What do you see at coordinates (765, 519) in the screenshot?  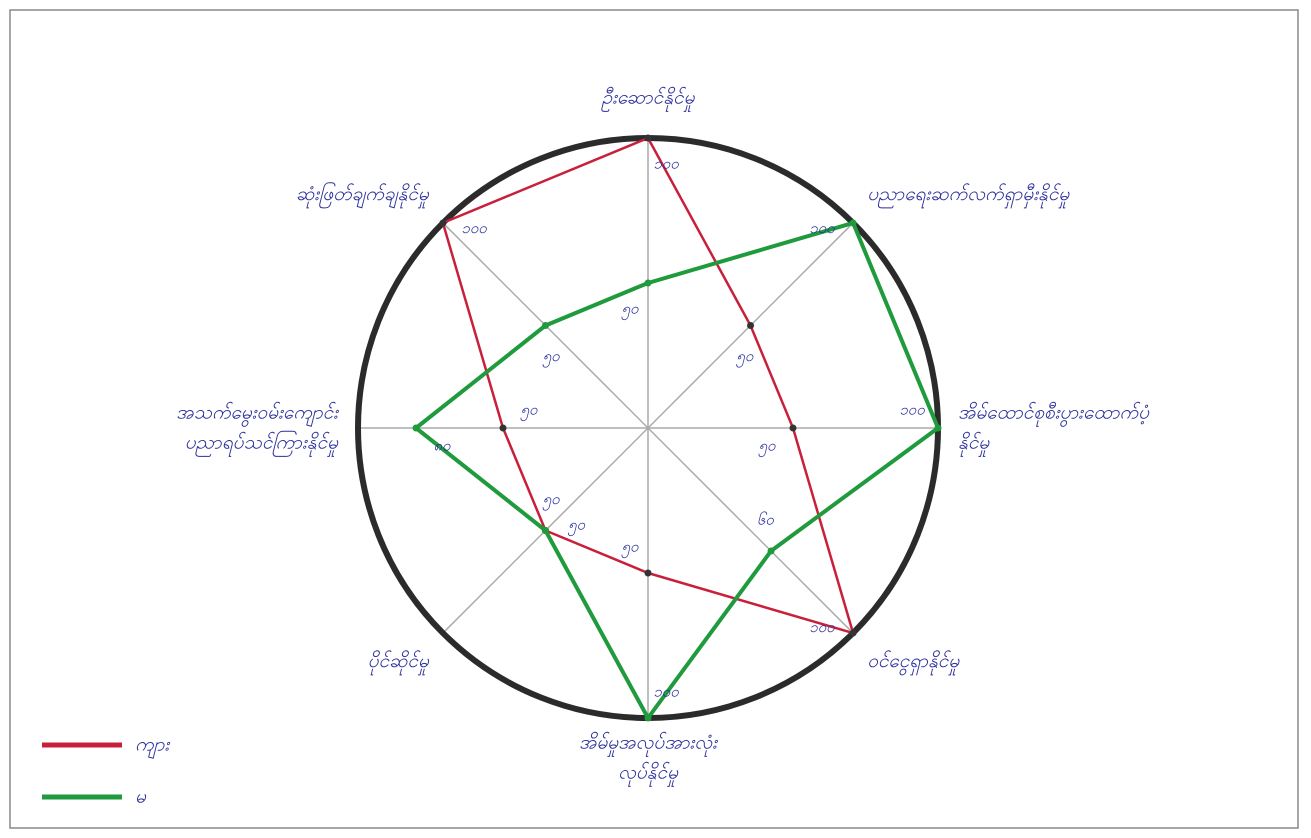 I see `value-label: ၆၀` at bounding box center [765, 519].